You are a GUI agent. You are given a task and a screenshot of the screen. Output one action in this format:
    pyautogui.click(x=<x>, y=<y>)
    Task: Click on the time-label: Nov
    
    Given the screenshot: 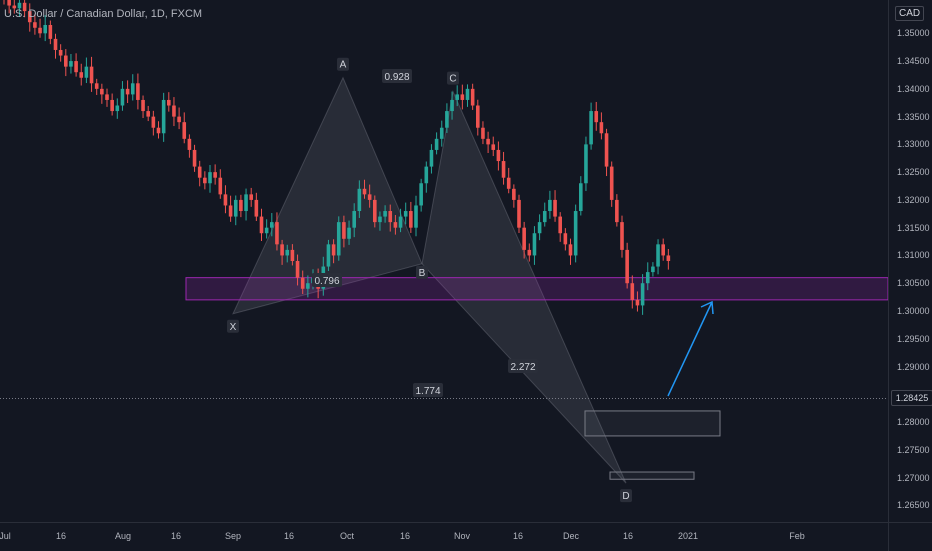 What is the action you would take?
    pyautogui.click(x=462, y=536)
    